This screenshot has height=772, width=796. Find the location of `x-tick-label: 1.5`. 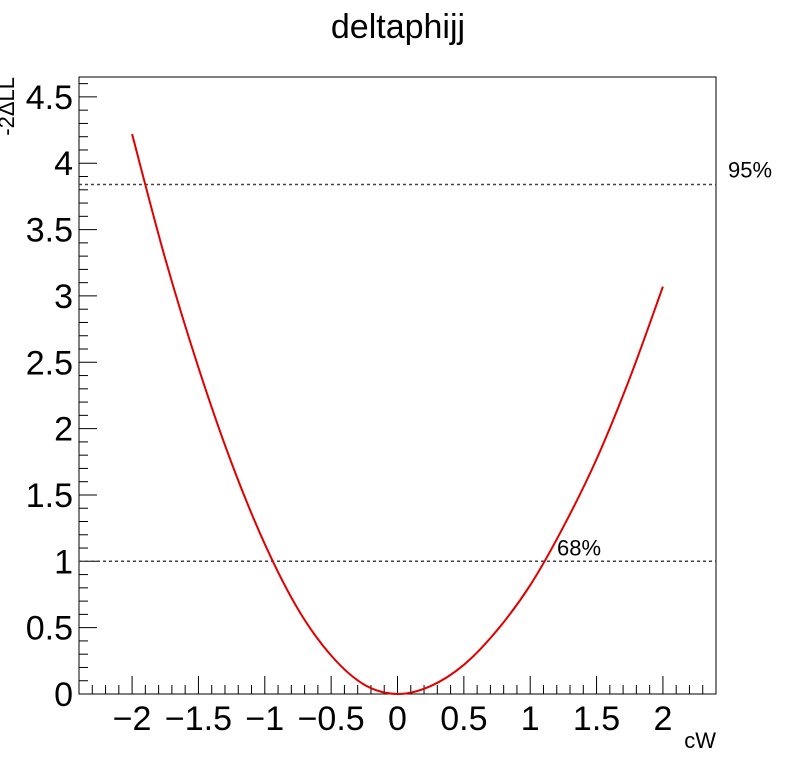

x-tick-label: 1.5 is located at coordinates (596, 719).